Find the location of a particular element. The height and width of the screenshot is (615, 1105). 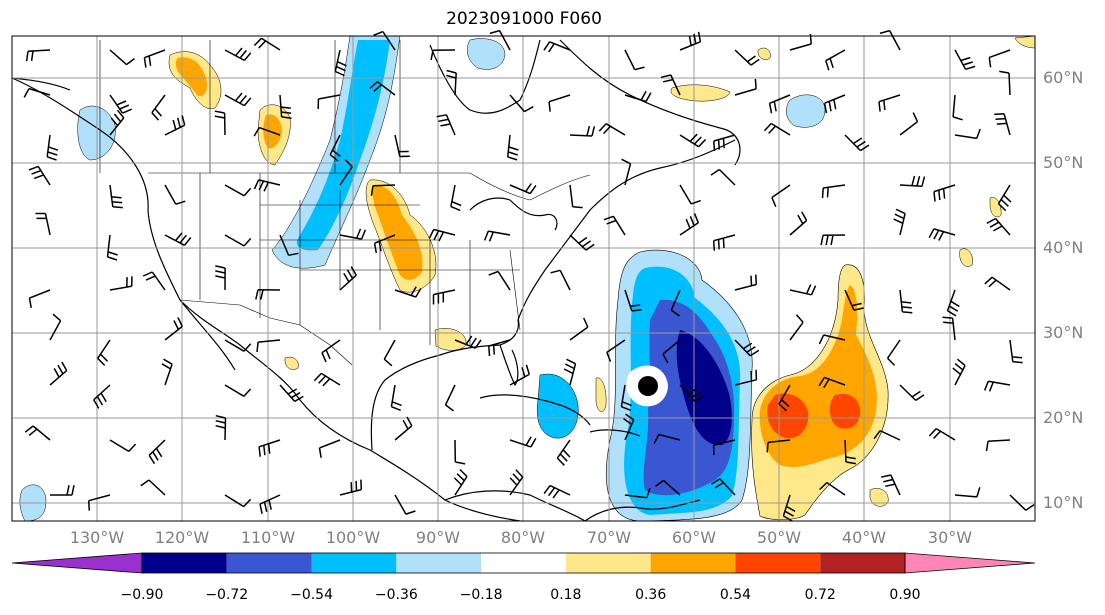

colorbar-tick-label: −0.36 is located at coordinates (396, 595).